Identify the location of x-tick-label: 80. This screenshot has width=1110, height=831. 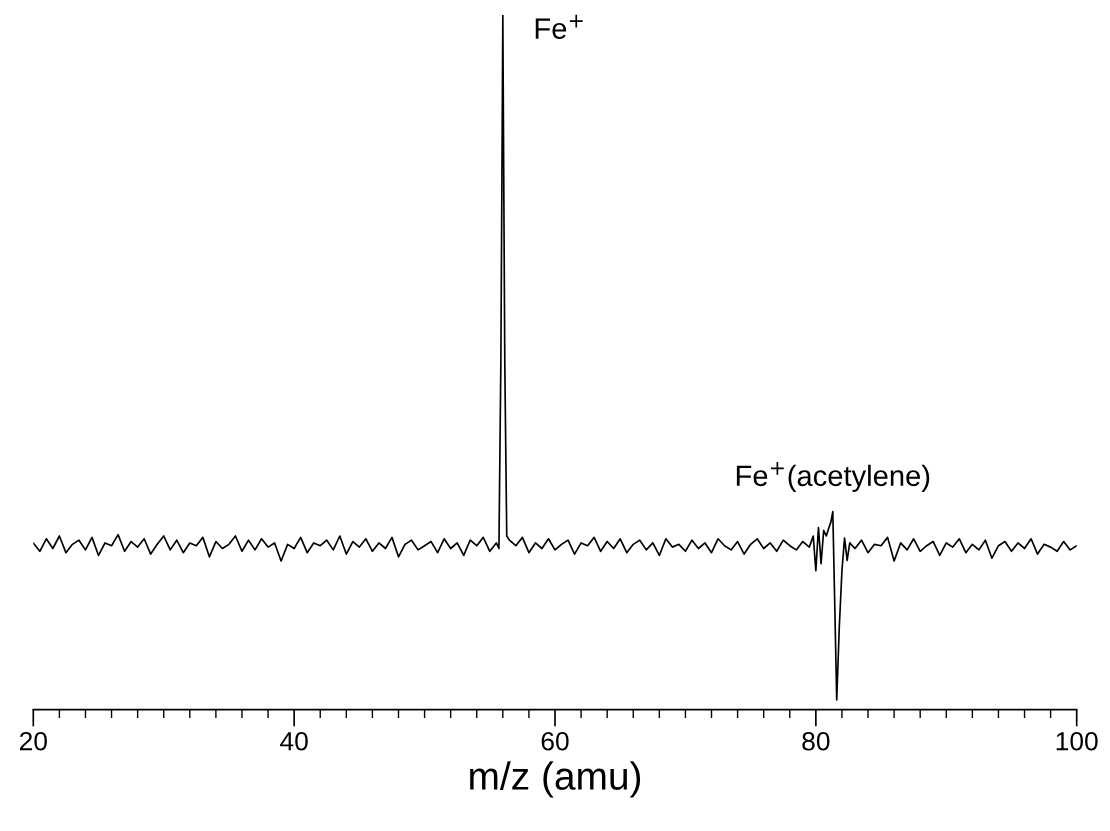
(816, 741).